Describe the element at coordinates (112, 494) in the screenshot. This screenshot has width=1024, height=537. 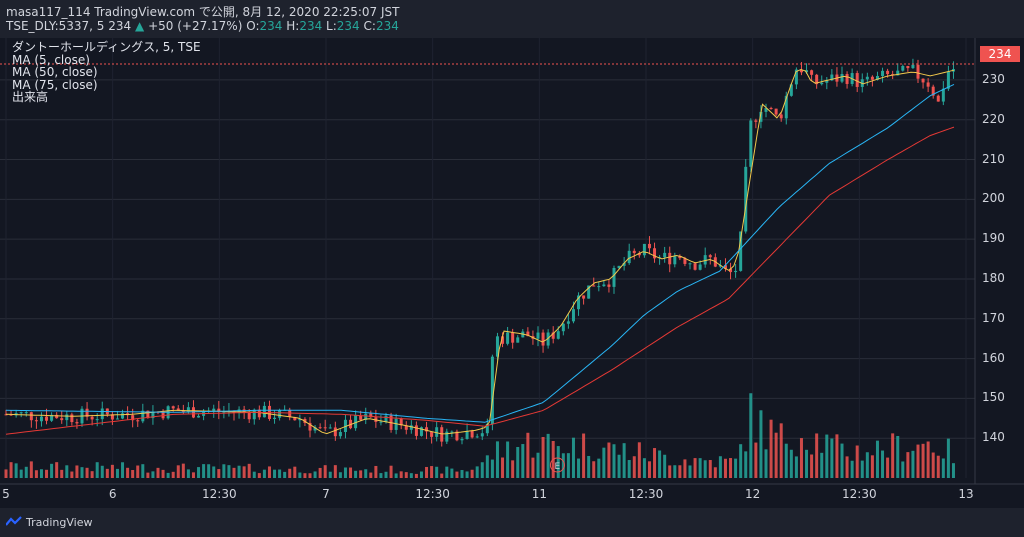
I see `time-tick-label: 6` at that location.